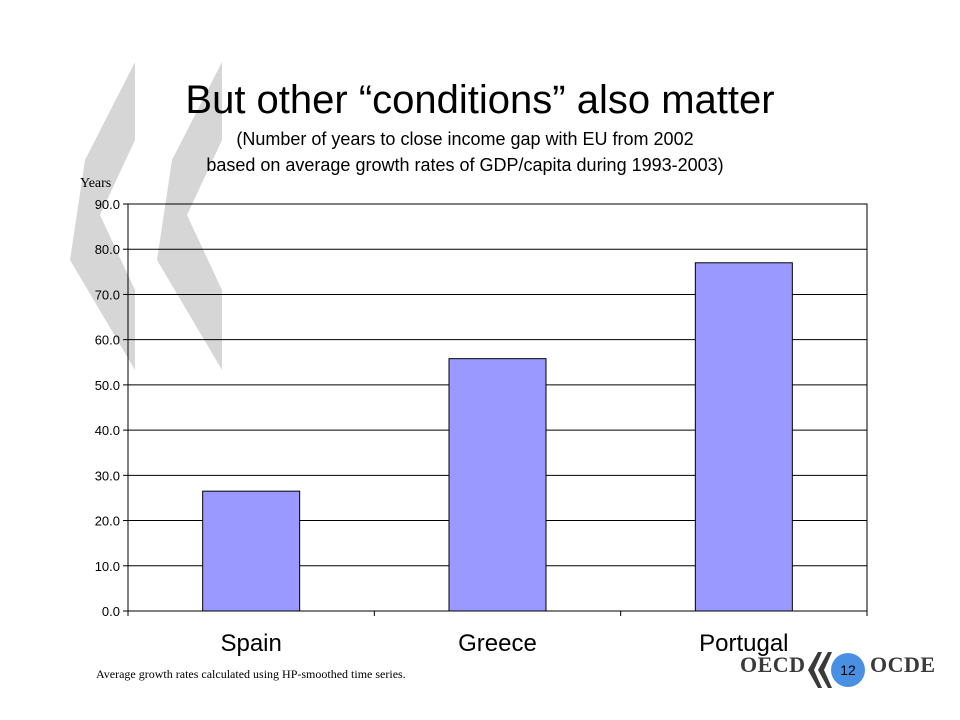 The height and width of the screenshot is (720, 960). What do you see at coordinates (95, 183) in the screenshot?
I see `y-axis-label: Years` at bounding box center [95, 183].